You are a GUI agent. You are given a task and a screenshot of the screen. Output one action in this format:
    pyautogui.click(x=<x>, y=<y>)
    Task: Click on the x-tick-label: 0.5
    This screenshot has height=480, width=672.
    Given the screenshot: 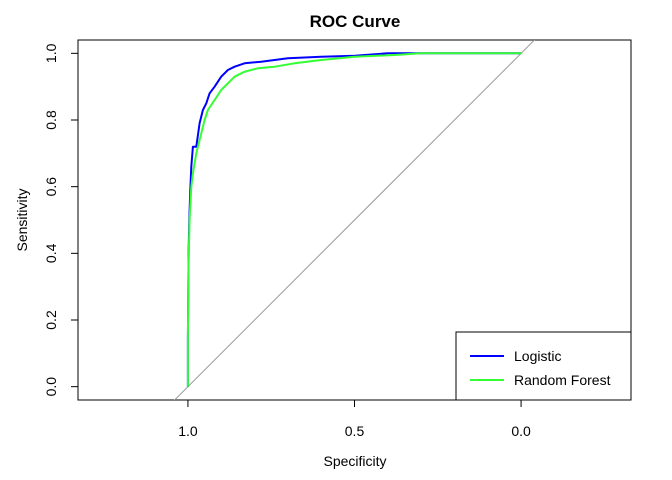 What is the action you would take?
    pyautogui.click(x=355, y=431)
    